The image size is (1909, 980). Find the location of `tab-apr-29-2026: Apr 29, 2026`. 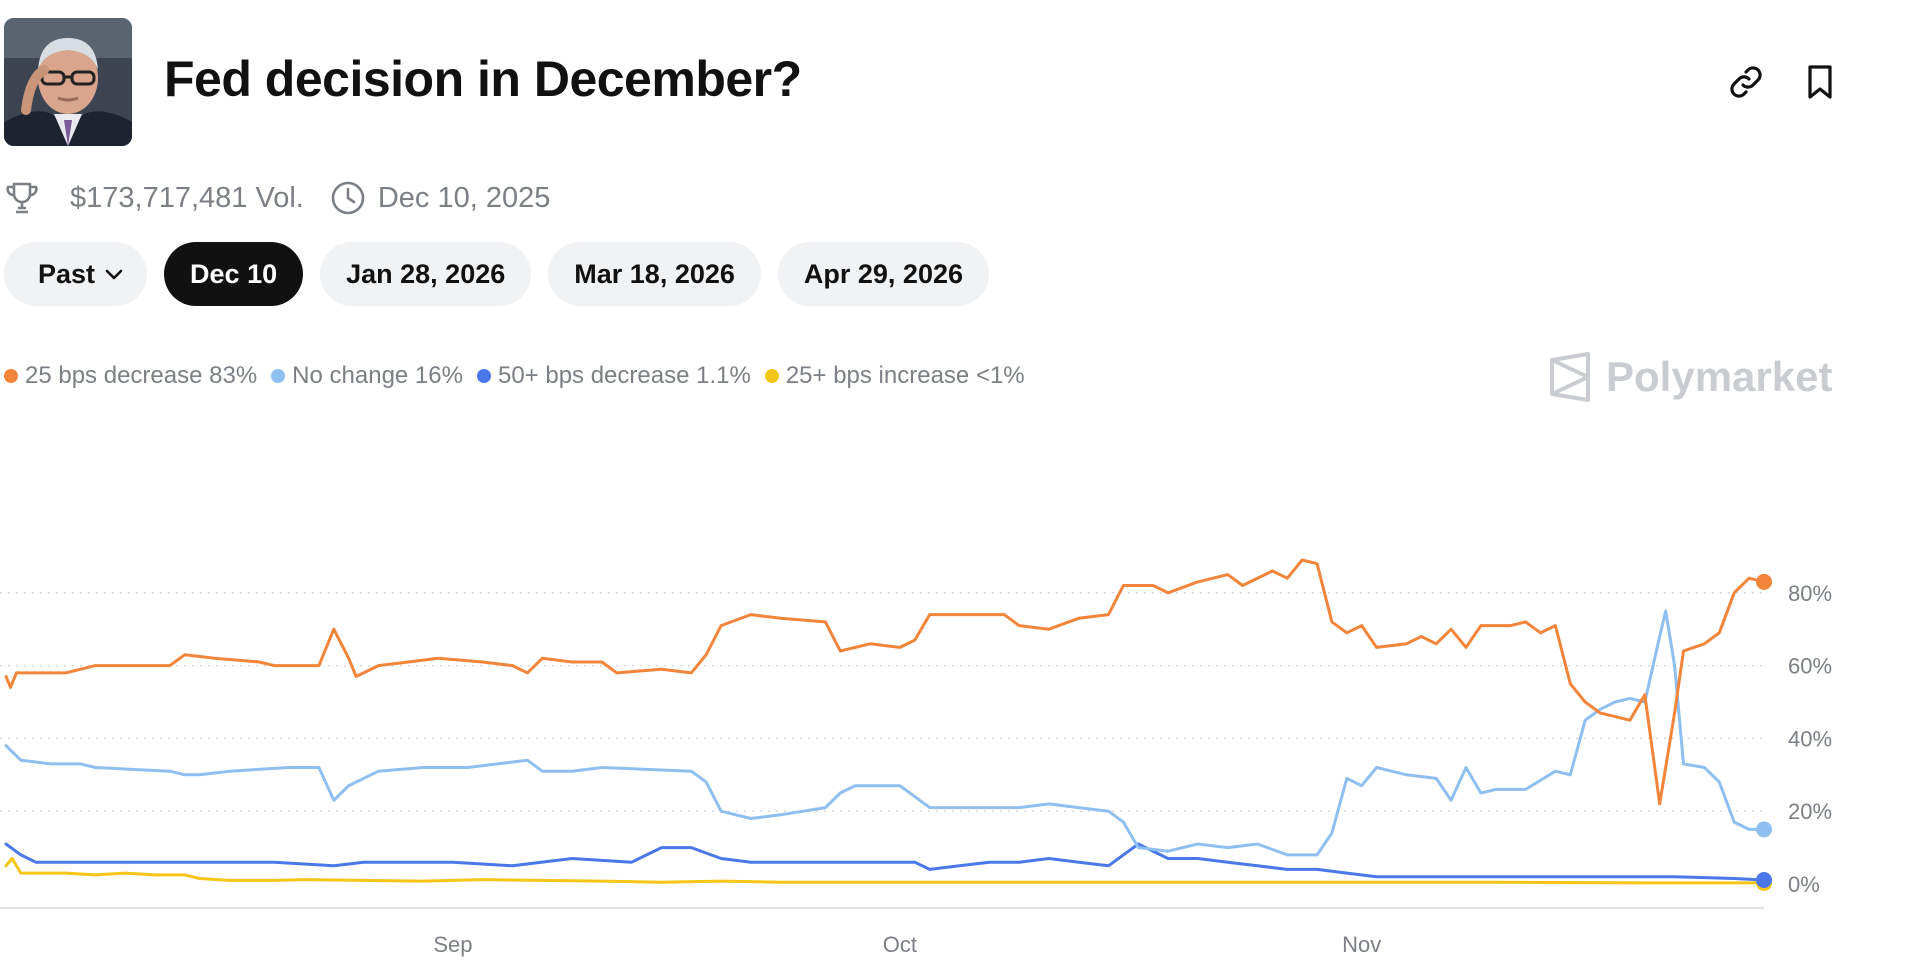

tab-apr-29-2026: Apr 29, 2026 is located at coordinates (883, 274).